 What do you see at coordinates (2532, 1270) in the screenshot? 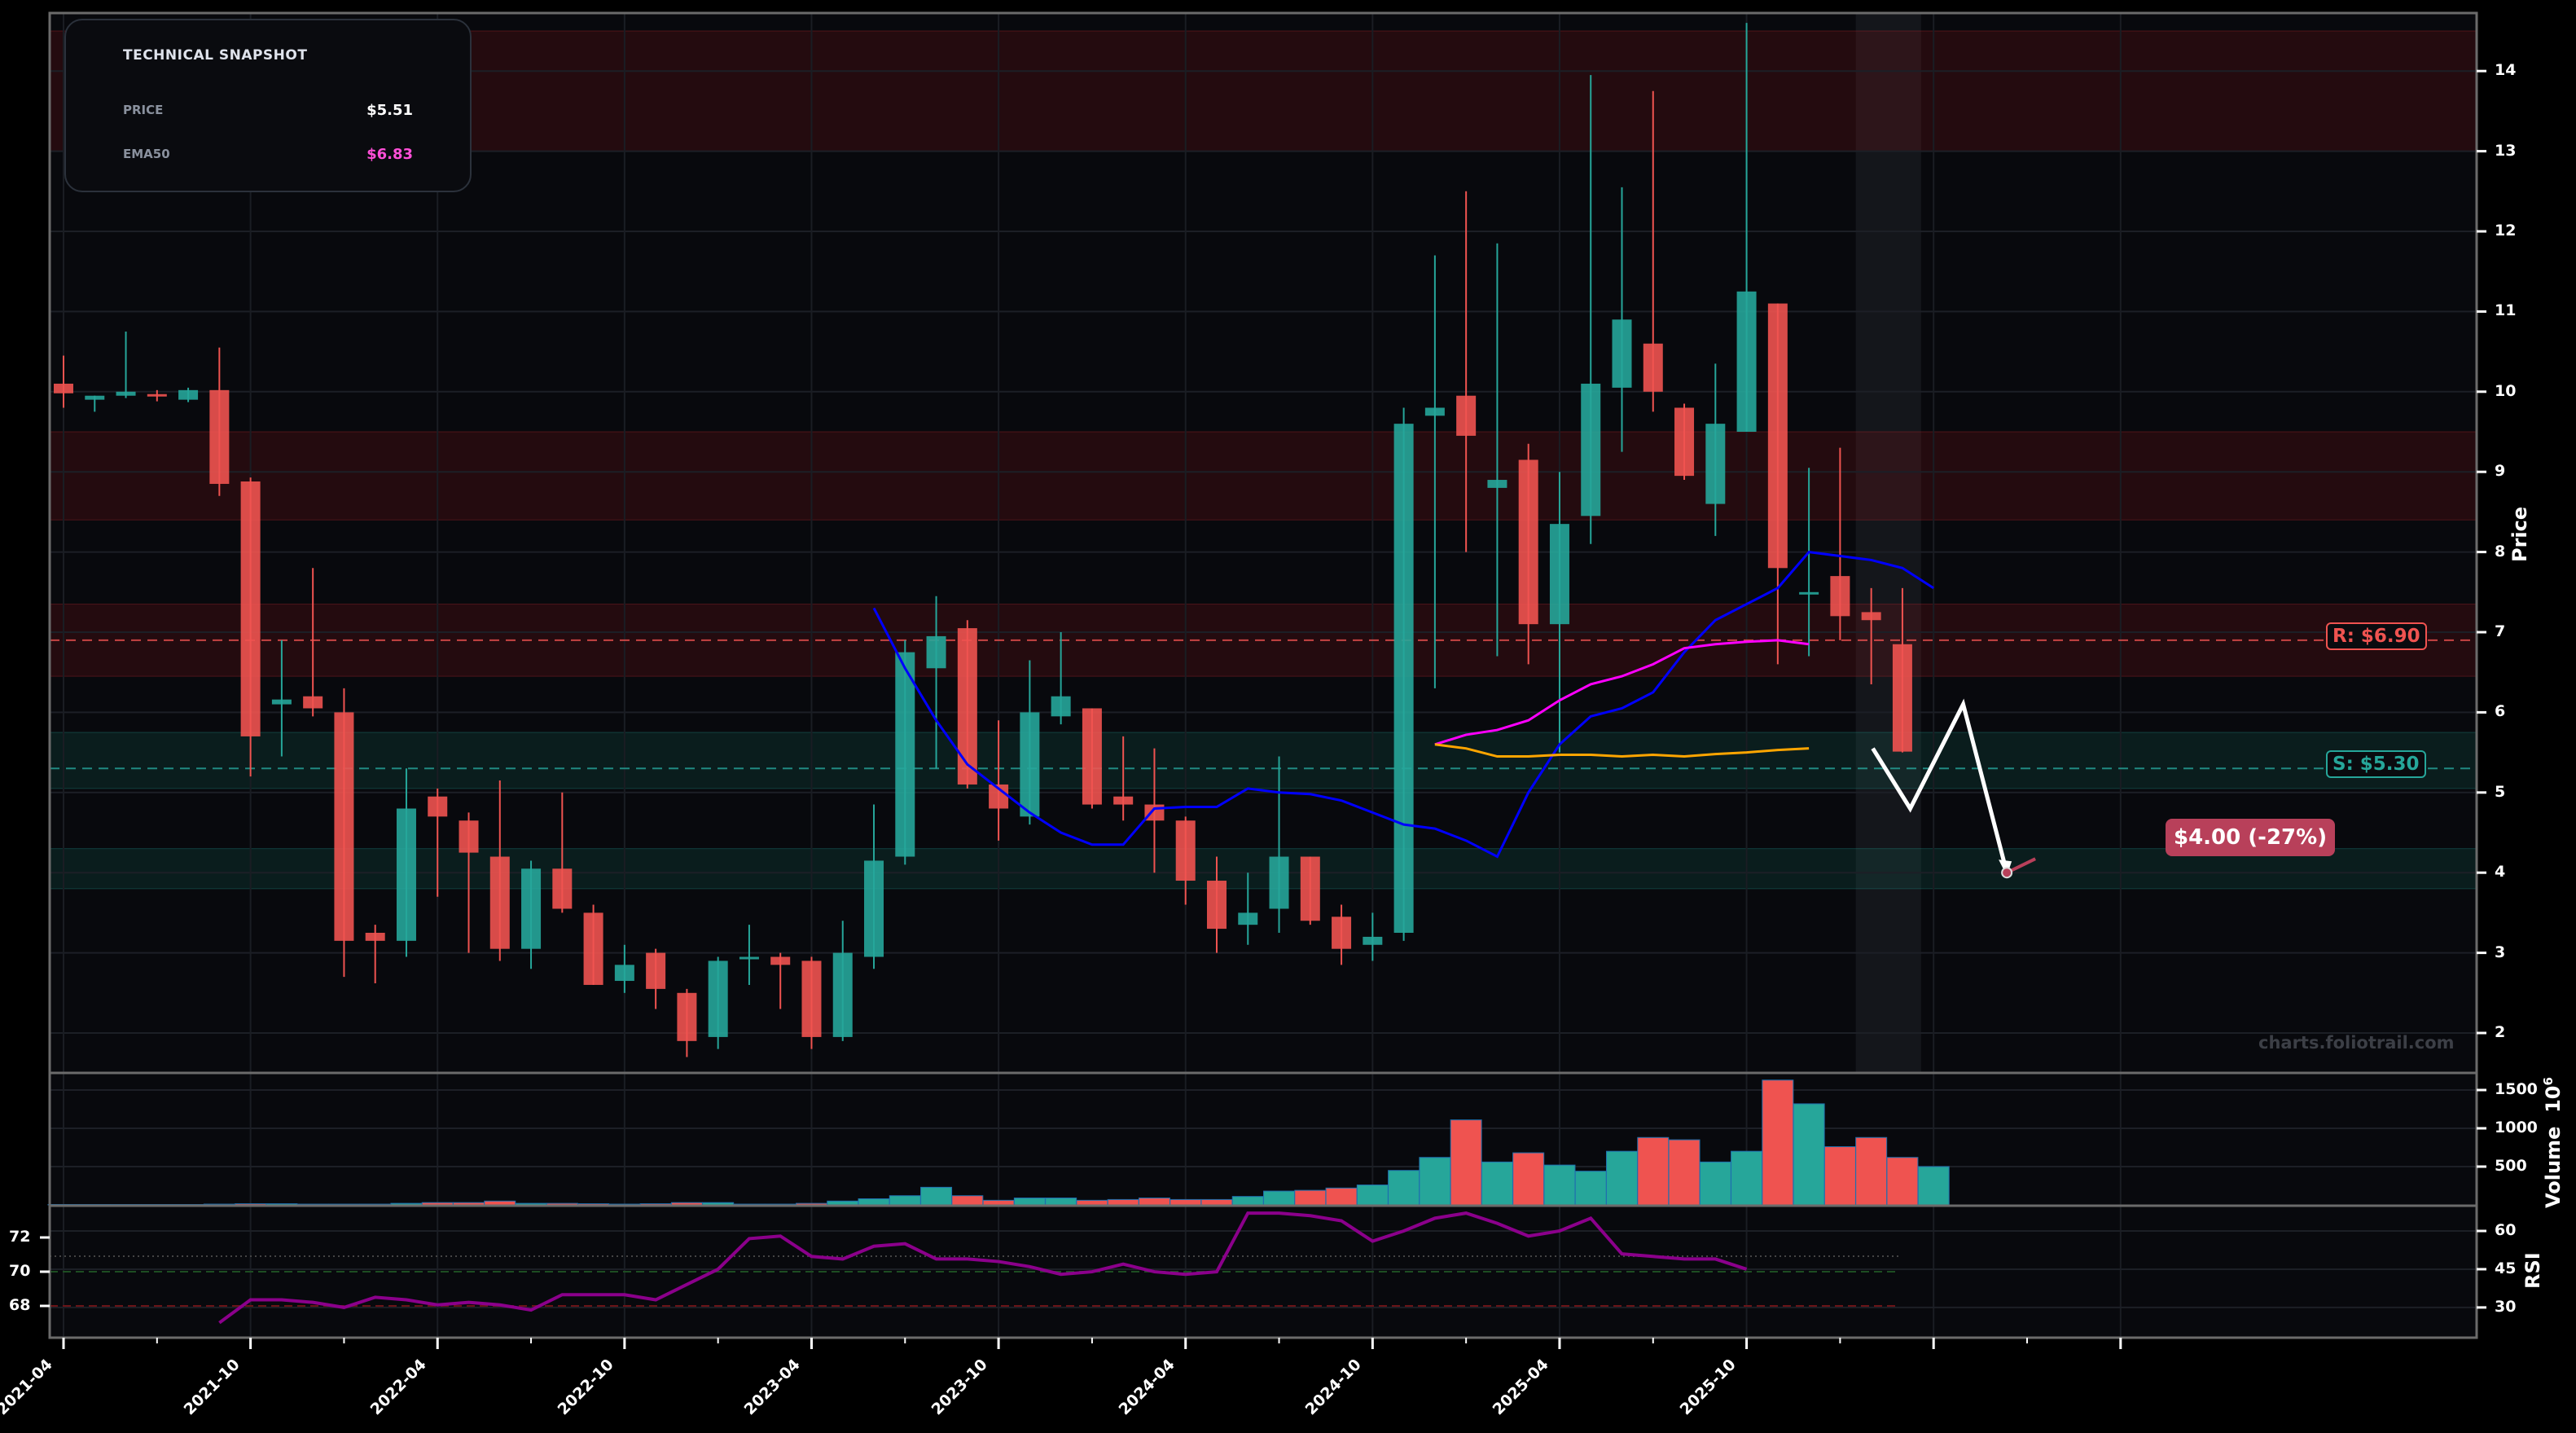
I see `rsi-axis-label: RSI` at bounding box center [2532, 1270].